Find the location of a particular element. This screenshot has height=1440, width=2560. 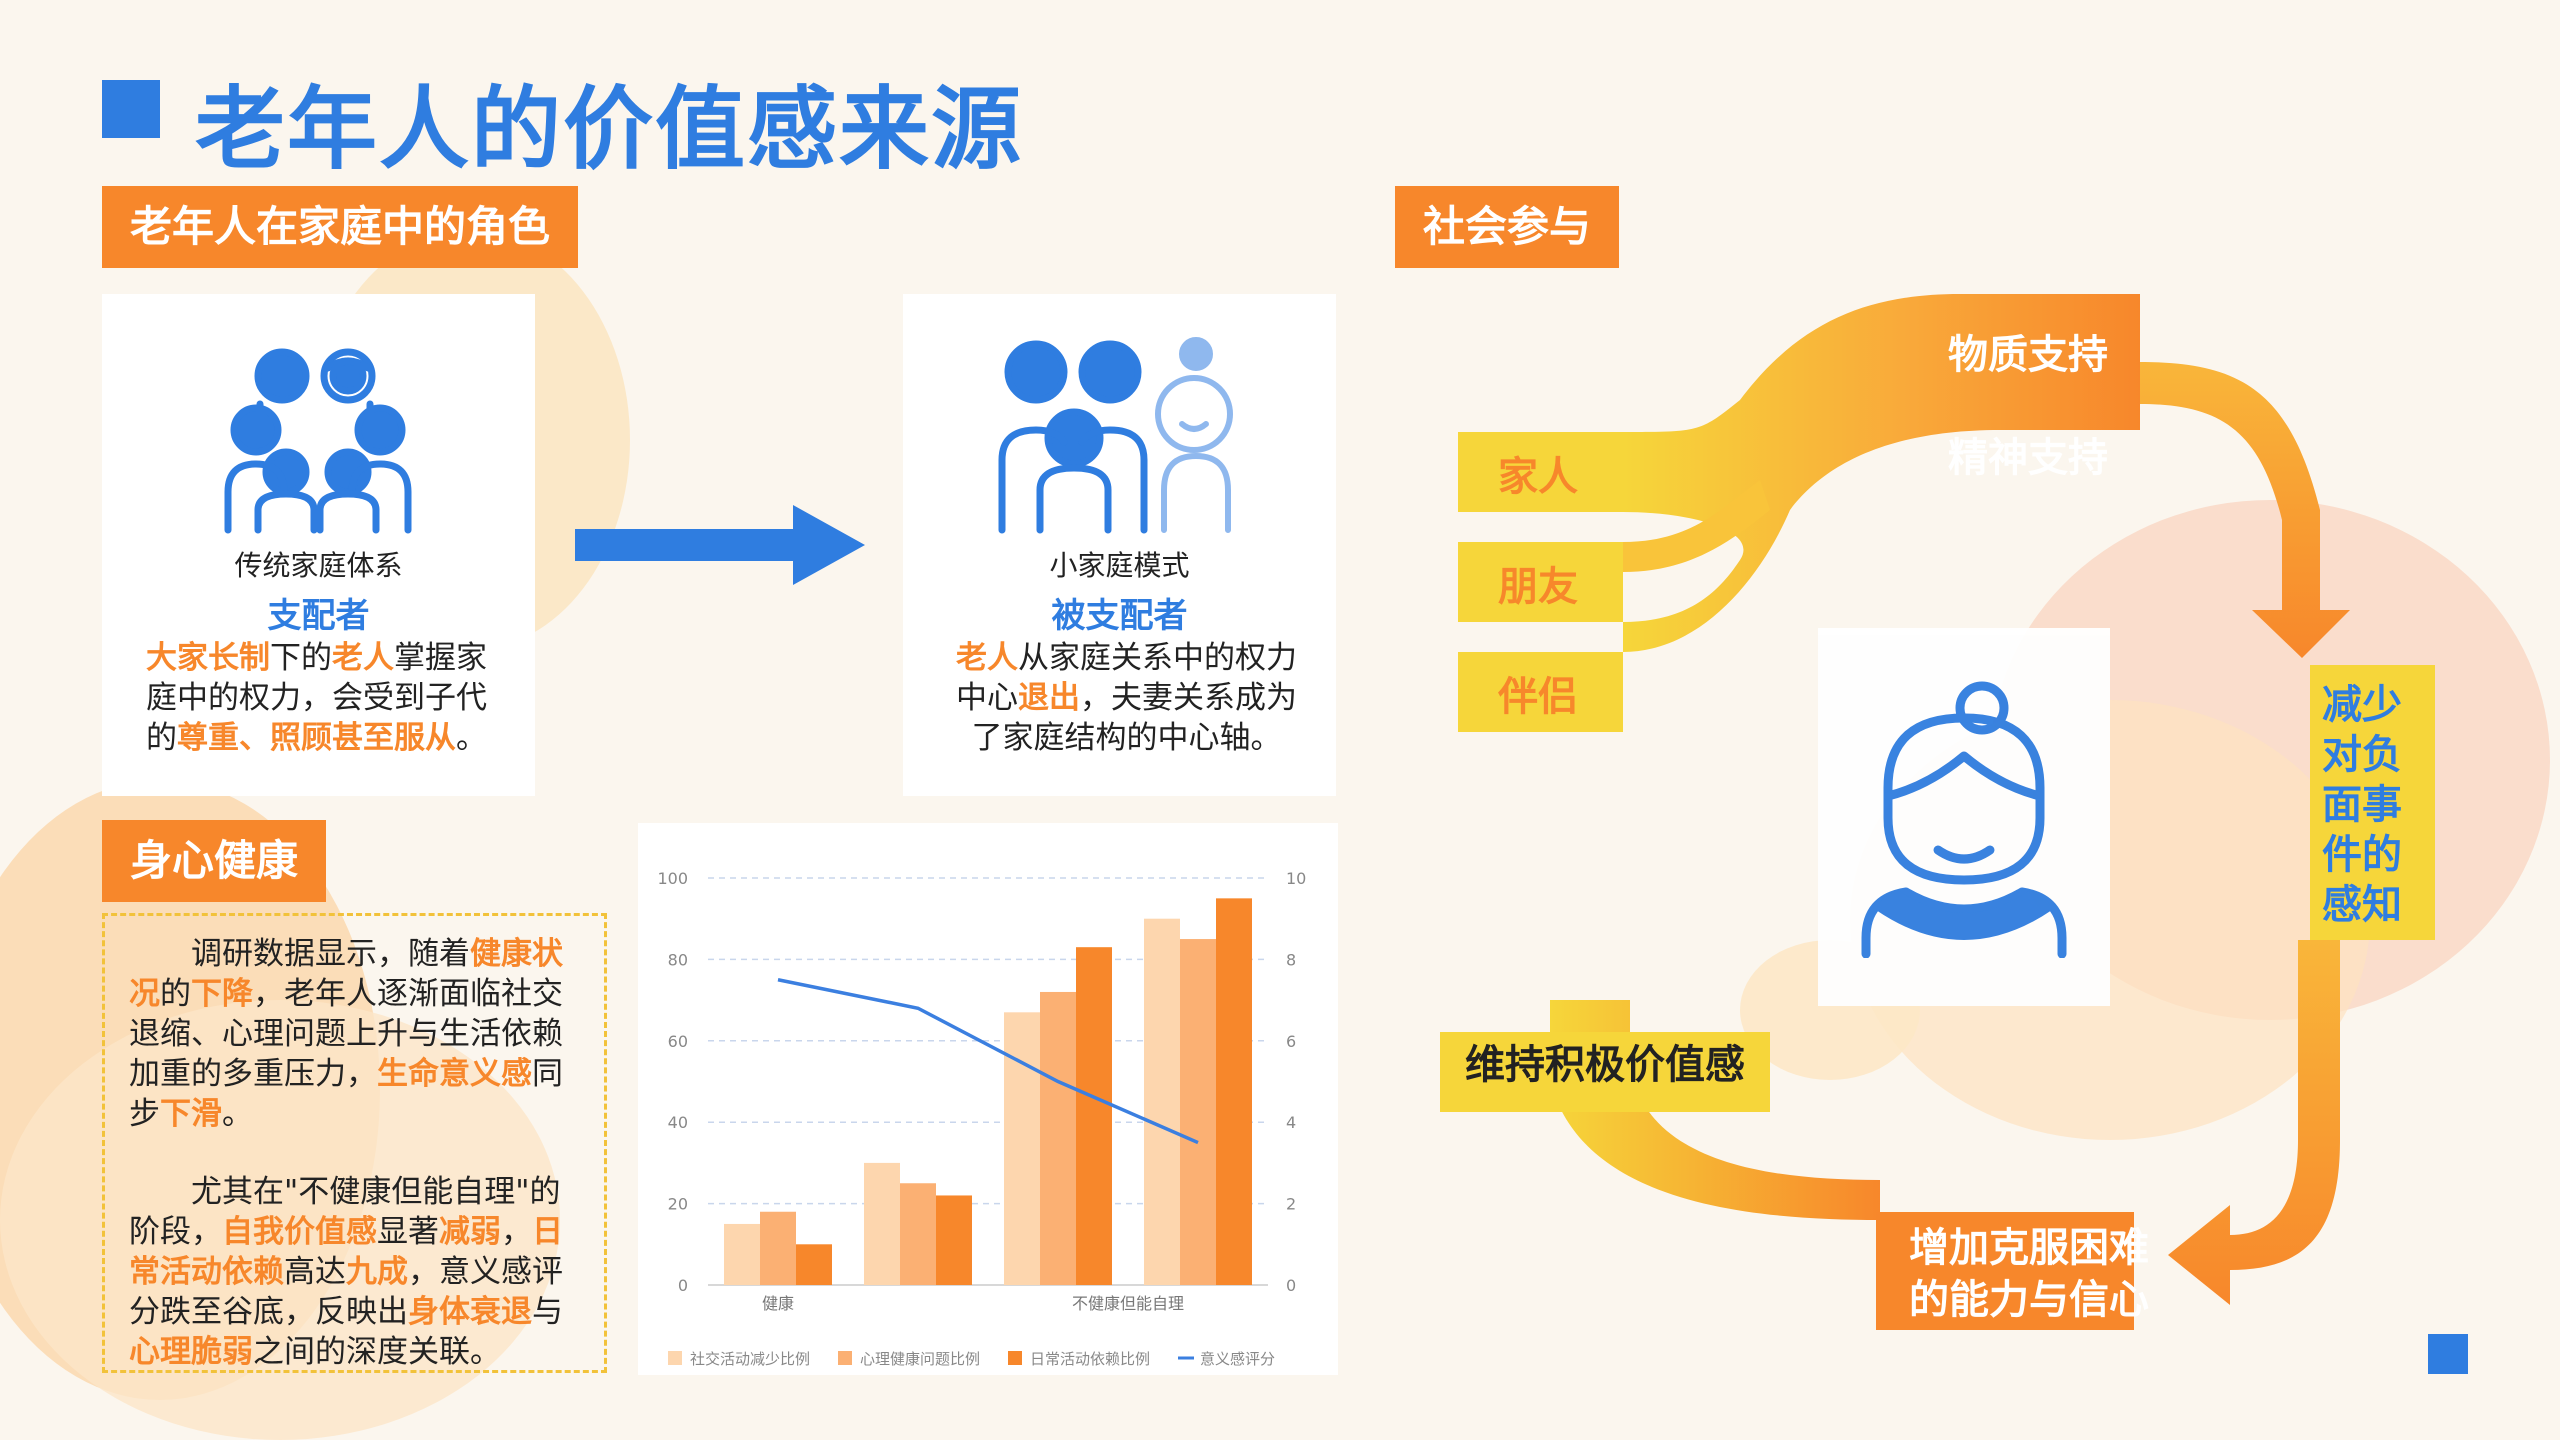

flow-band-friends is located at coordinates (1540, 582).